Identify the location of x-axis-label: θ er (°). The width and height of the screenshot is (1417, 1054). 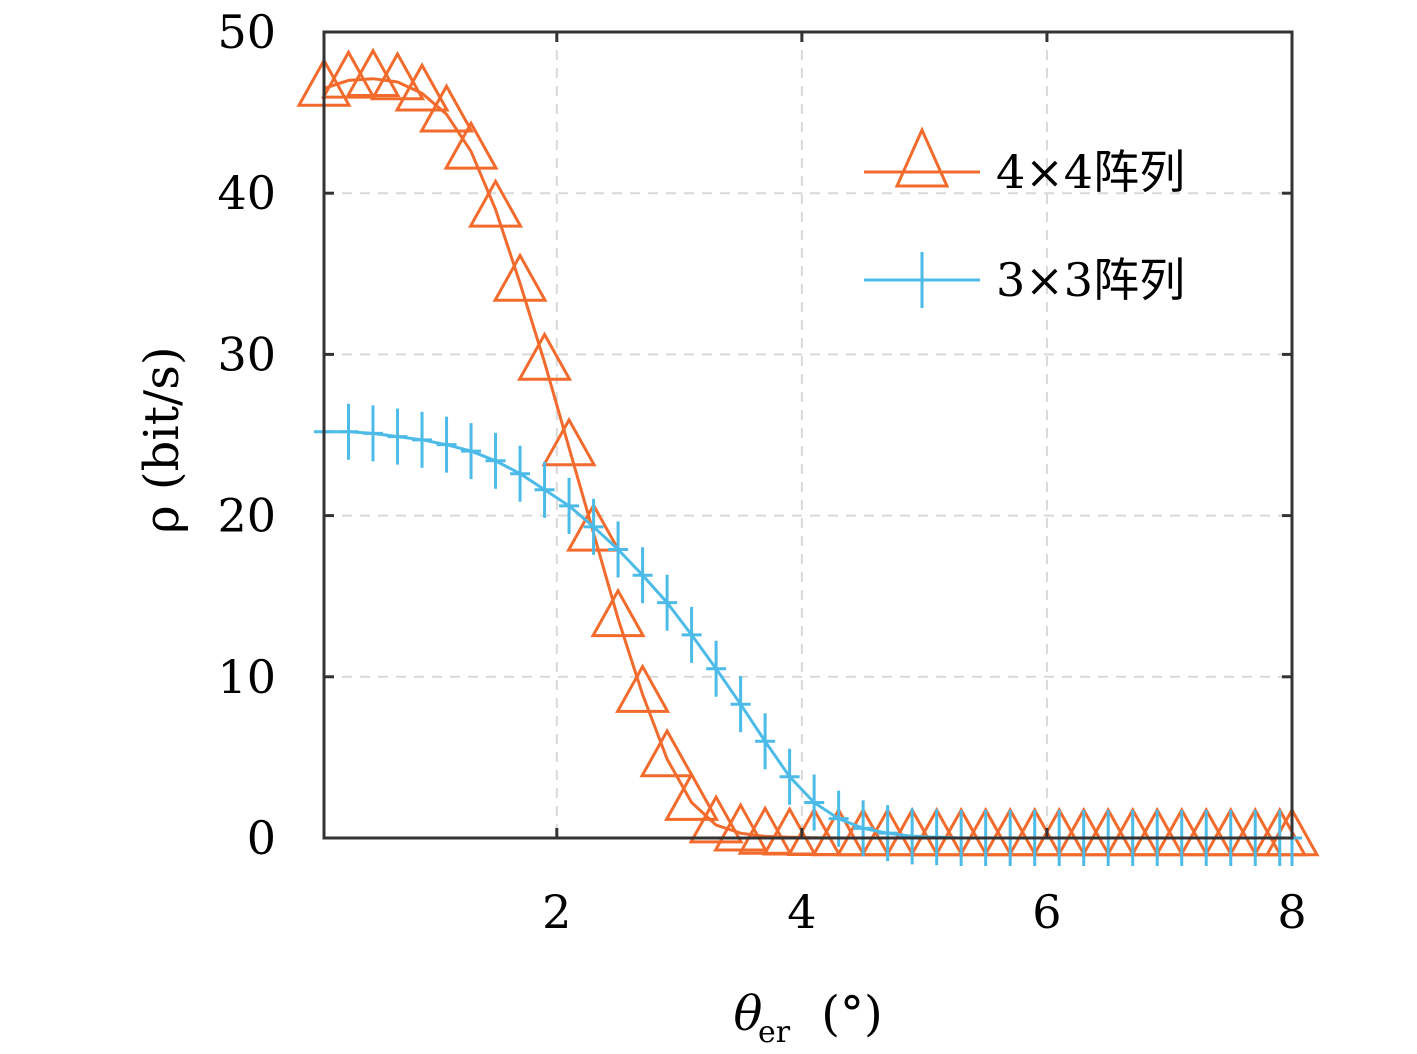
(808, 1018).